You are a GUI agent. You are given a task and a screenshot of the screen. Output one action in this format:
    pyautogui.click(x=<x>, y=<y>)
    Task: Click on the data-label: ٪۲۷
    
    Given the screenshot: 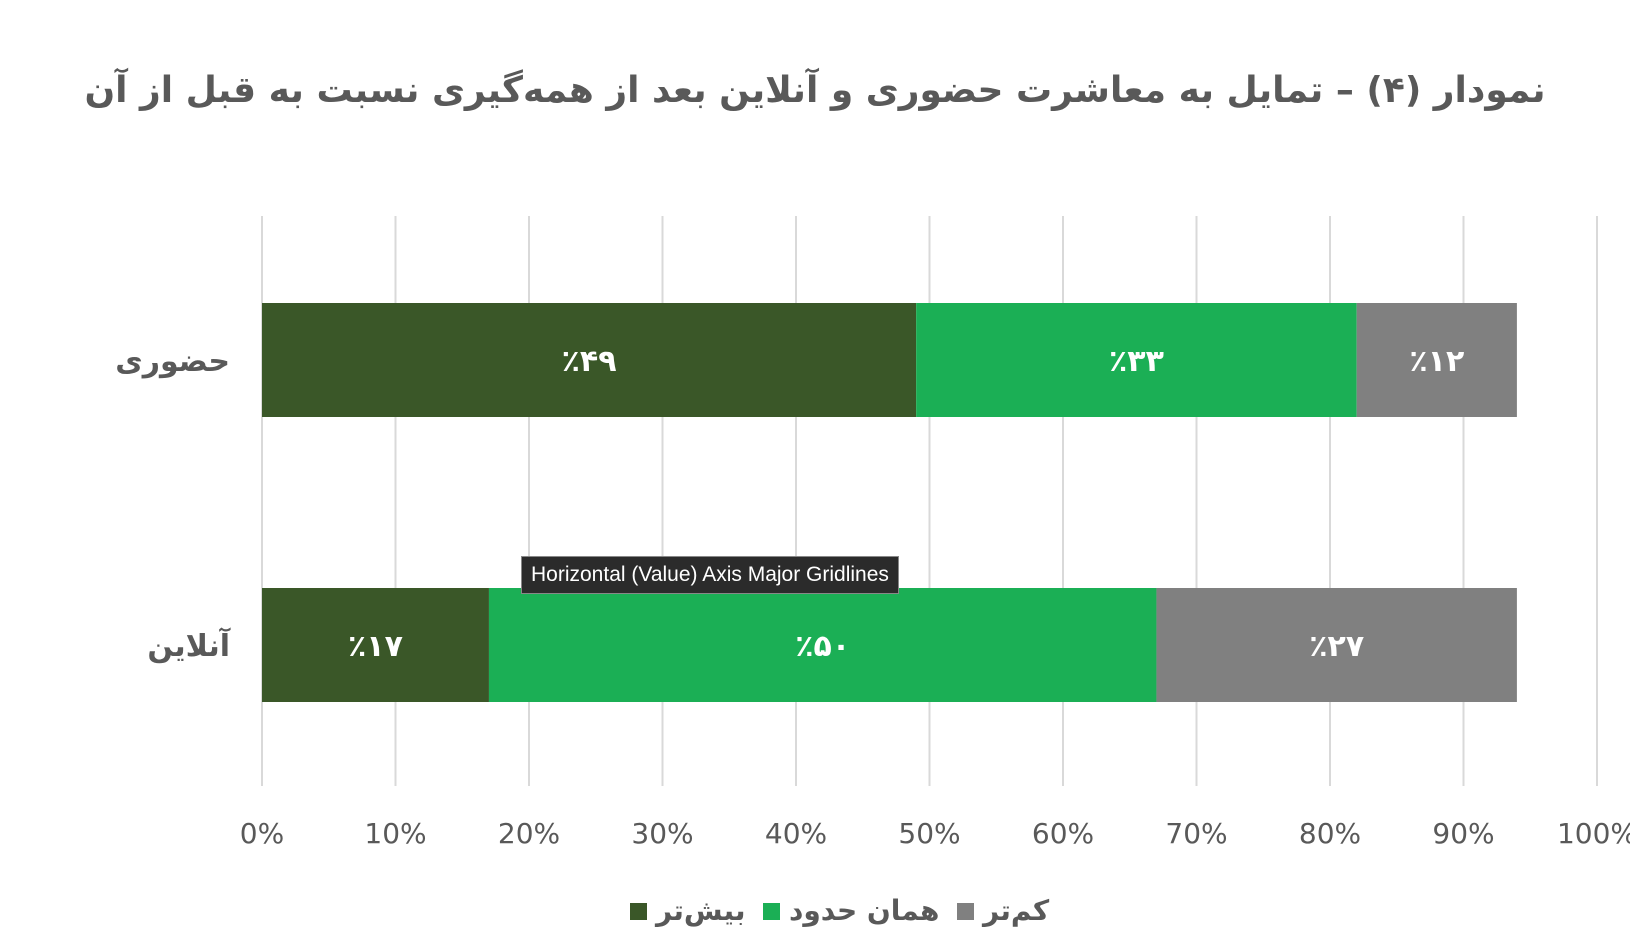 What is the action you would take?
    pyautogui.click(x=1336, y=646)
    